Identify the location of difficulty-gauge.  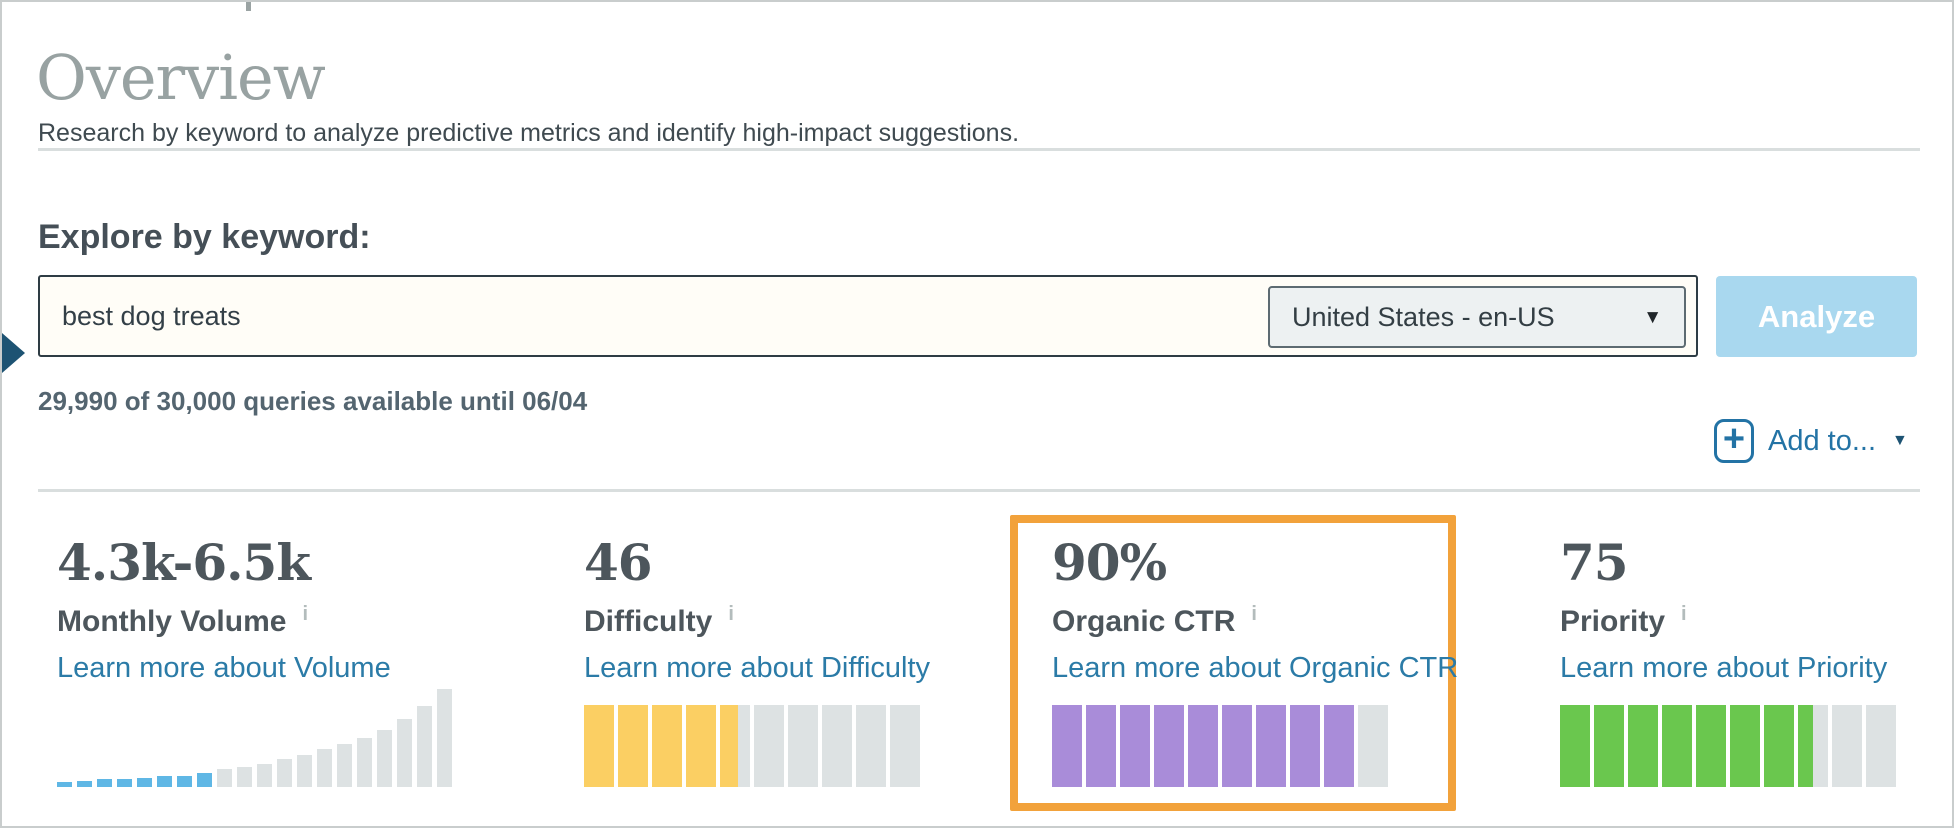
(752, 746).